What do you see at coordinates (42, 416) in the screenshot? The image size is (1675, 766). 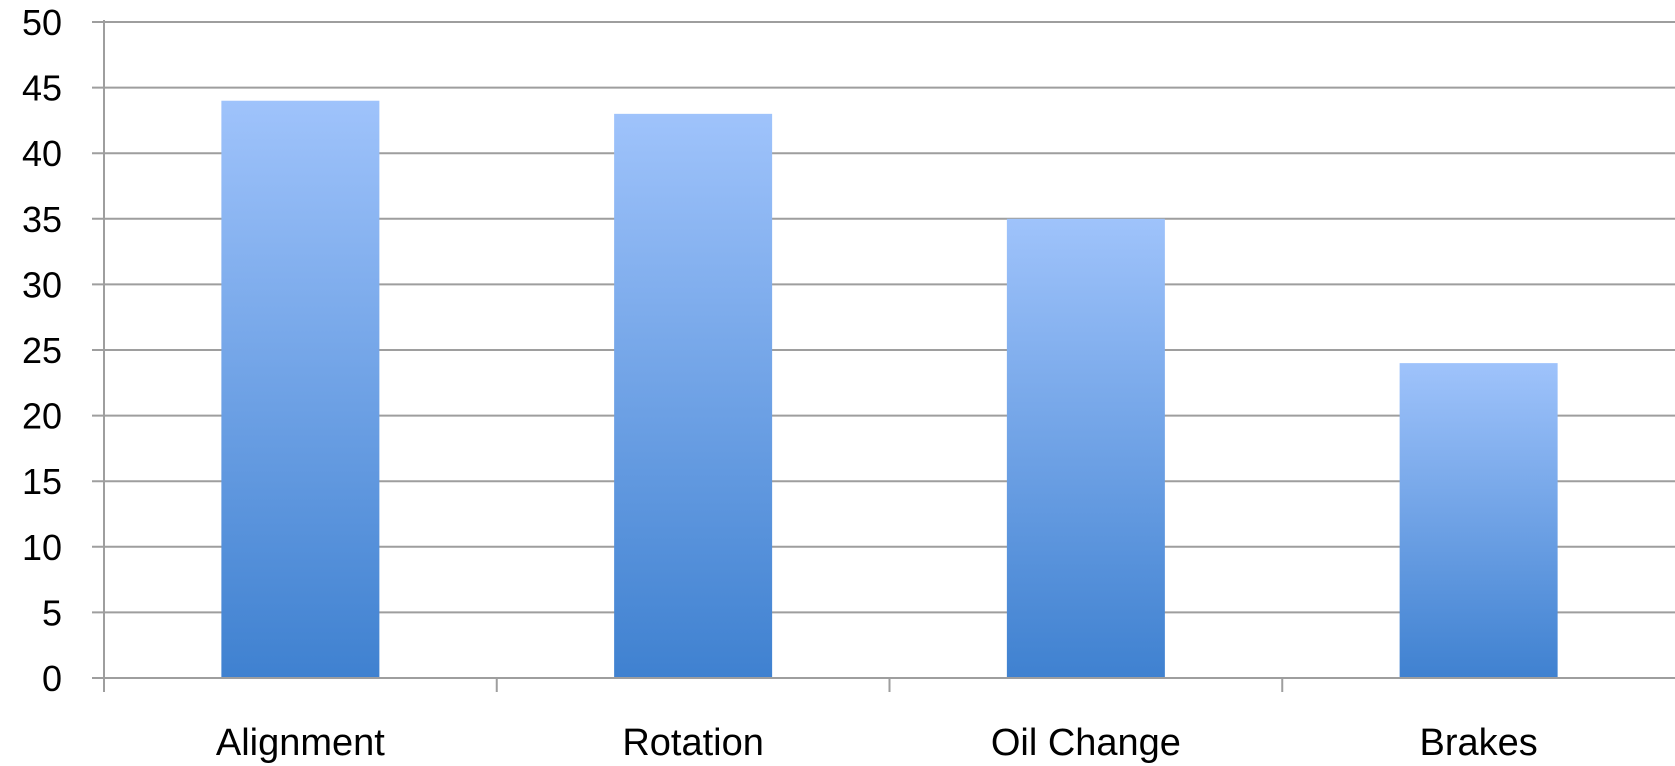 I see `y-tick-label: 20` at bounding box center [42, 416].